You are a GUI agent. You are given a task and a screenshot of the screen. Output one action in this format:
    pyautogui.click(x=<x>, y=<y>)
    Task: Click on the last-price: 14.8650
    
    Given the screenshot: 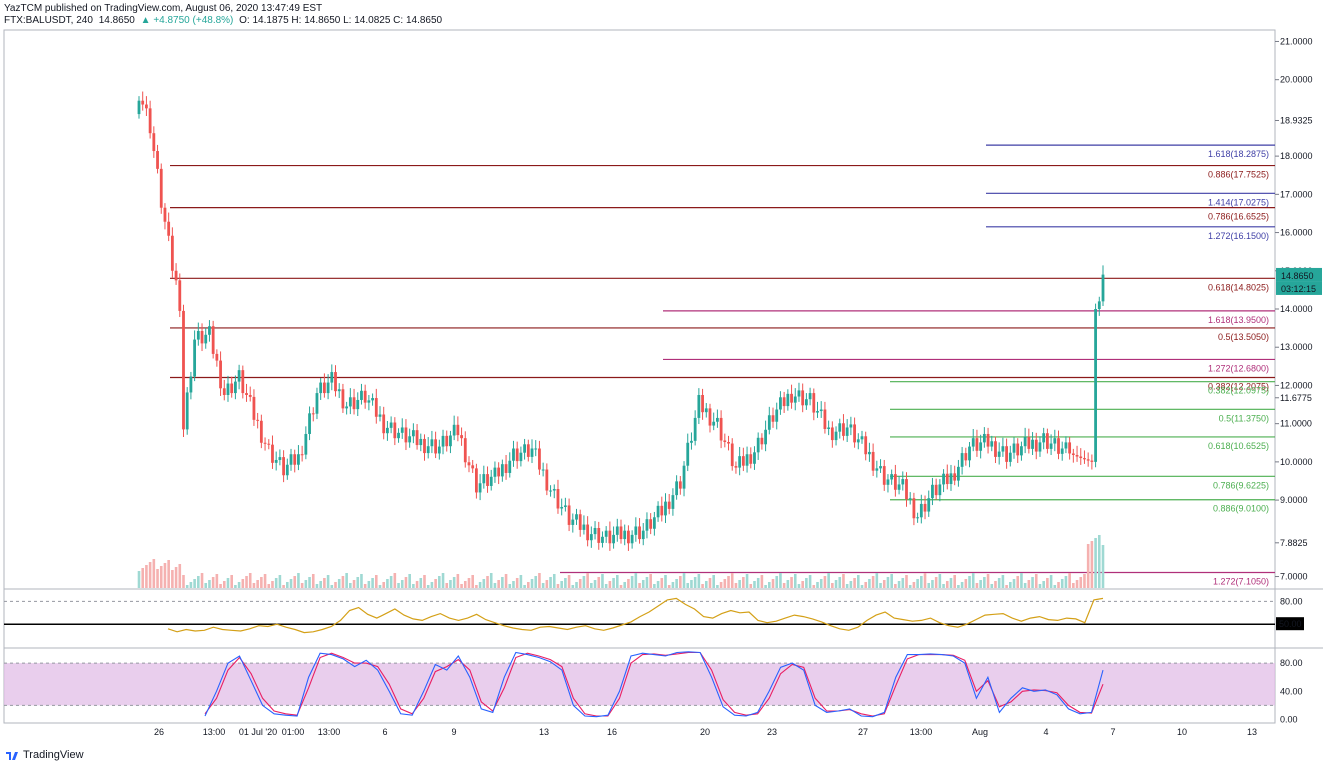 What is the action you would take?
    pyautogui.click(x=116, y=20)
    